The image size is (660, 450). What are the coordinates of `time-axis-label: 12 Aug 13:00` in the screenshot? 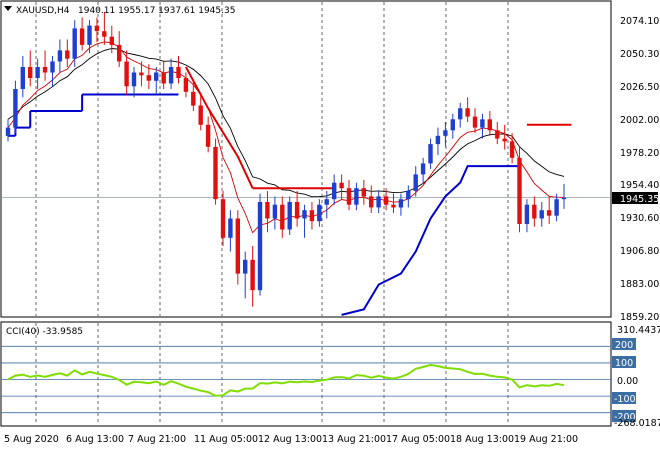 It's located at (290, 439).